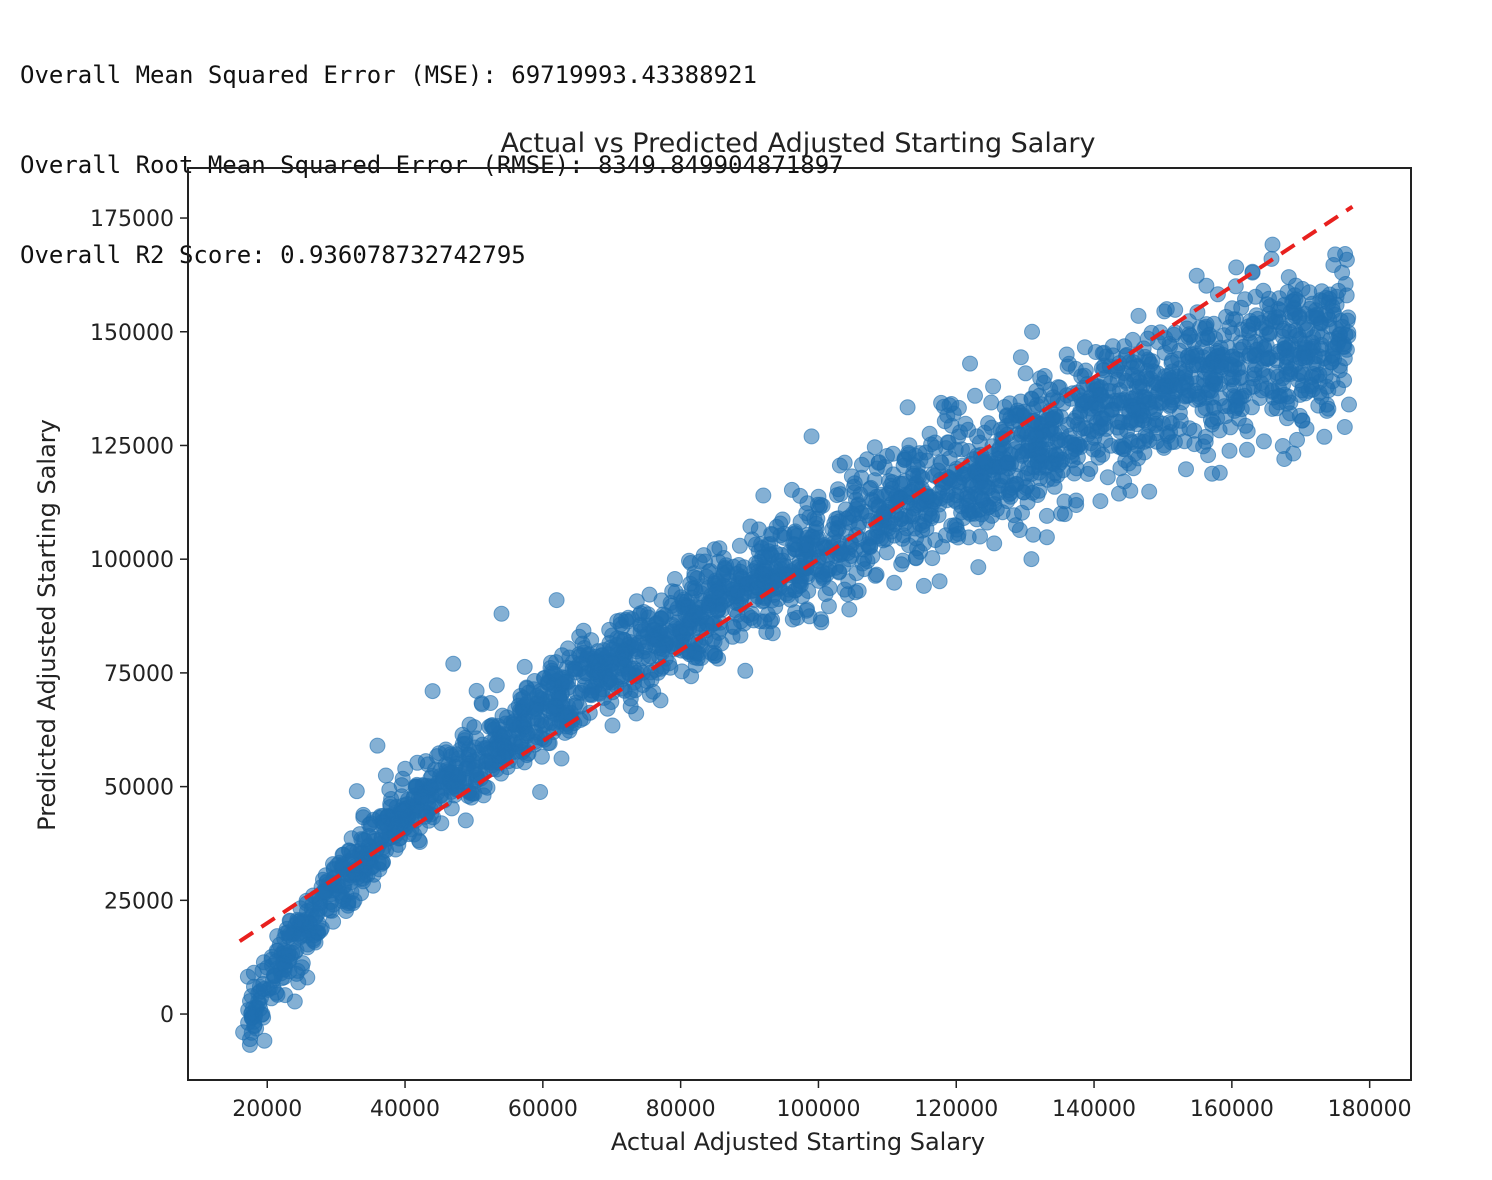 Image resolution: width=1492 pixels, height=1180 pixels. I want to click on x-tick-label: 60000, so click(543, 1109).